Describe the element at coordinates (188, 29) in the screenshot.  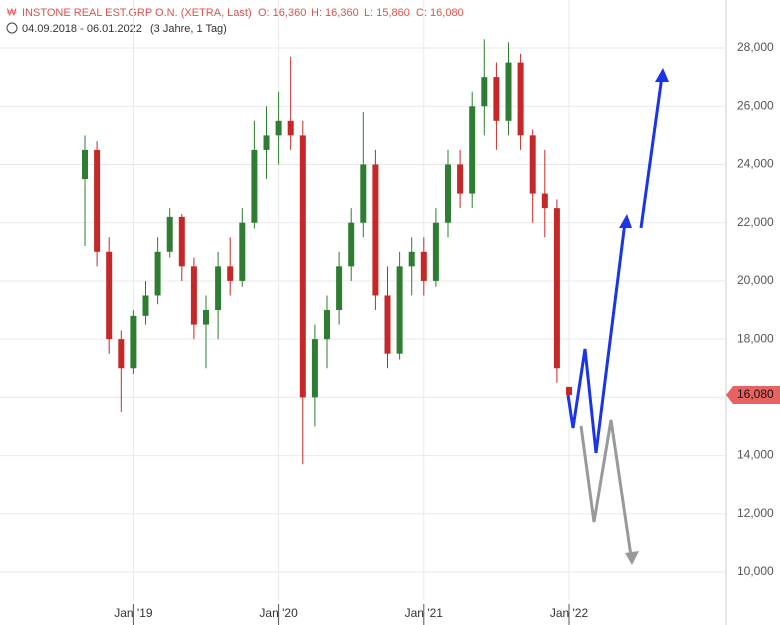
I see `period: (3 Jahre, 1 Tag)` at that location.